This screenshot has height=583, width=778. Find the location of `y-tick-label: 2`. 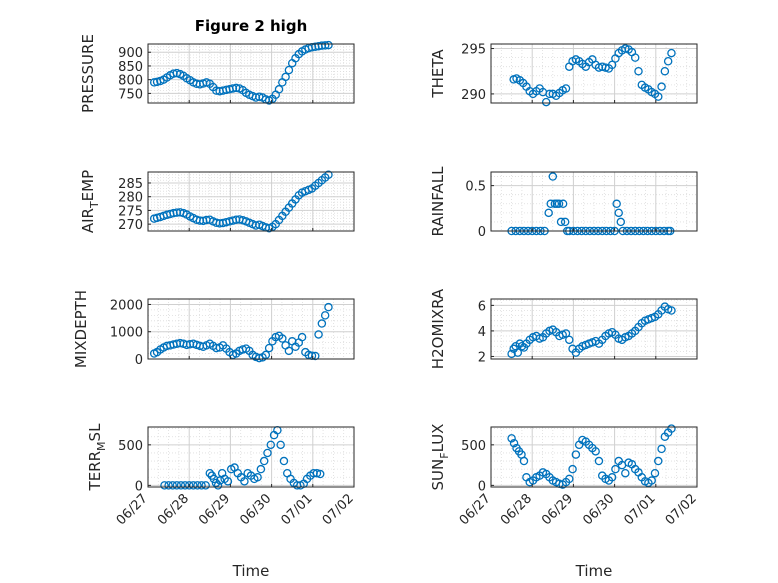

y-tick-label: 2 is located at coordinates (482, 357).